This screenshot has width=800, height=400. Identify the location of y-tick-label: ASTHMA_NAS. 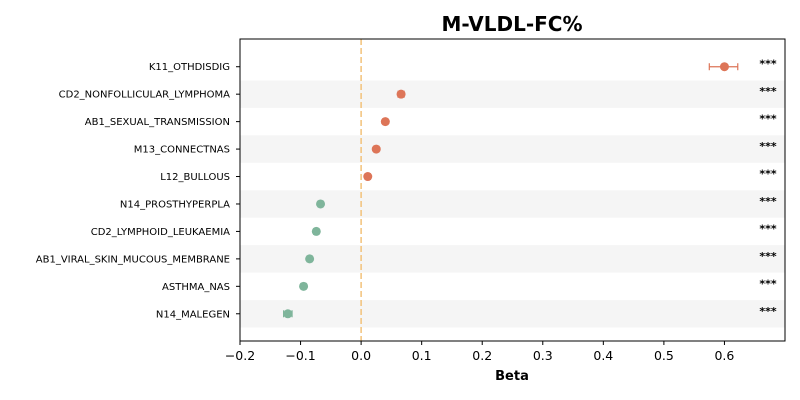
(196, 287).